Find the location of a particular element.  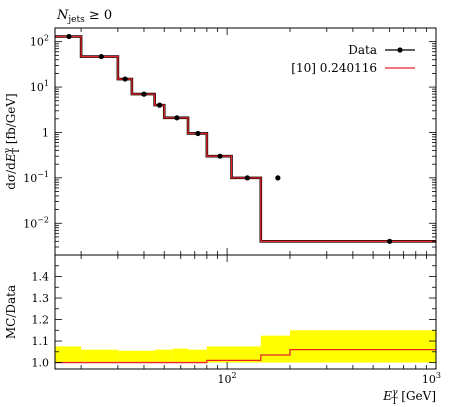

ratio-y-tick-label: 1.3 is located at coordinates (41, 298).